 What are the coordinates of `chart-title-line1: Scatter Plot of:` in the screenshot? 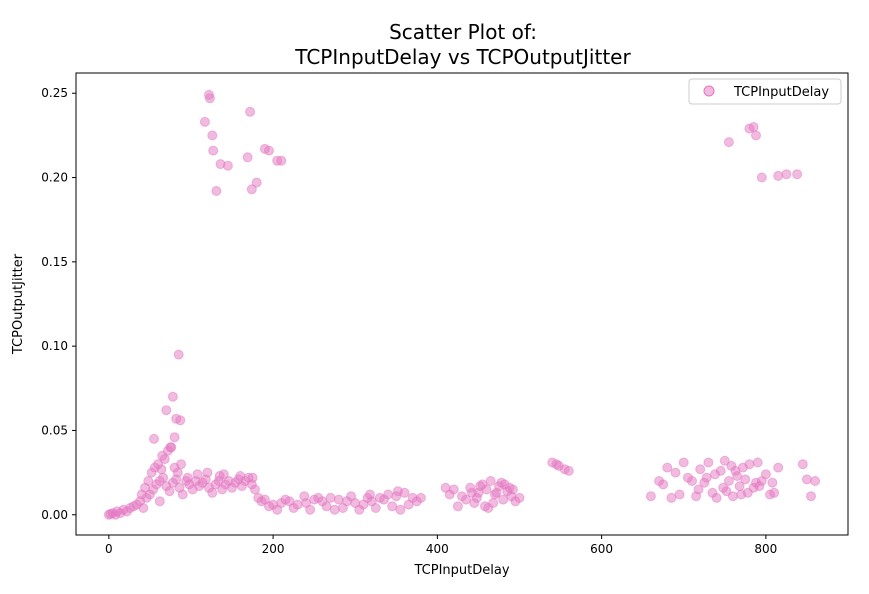 It's located at (463, 32).